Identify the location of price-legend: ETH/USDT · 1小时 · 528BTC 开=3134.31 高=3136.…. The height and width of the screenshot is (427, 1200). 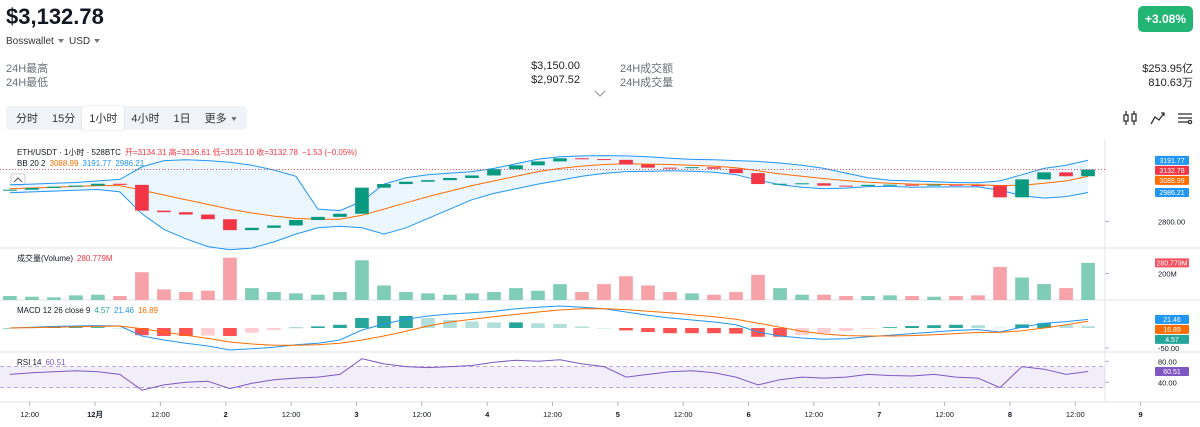
(189, 152).